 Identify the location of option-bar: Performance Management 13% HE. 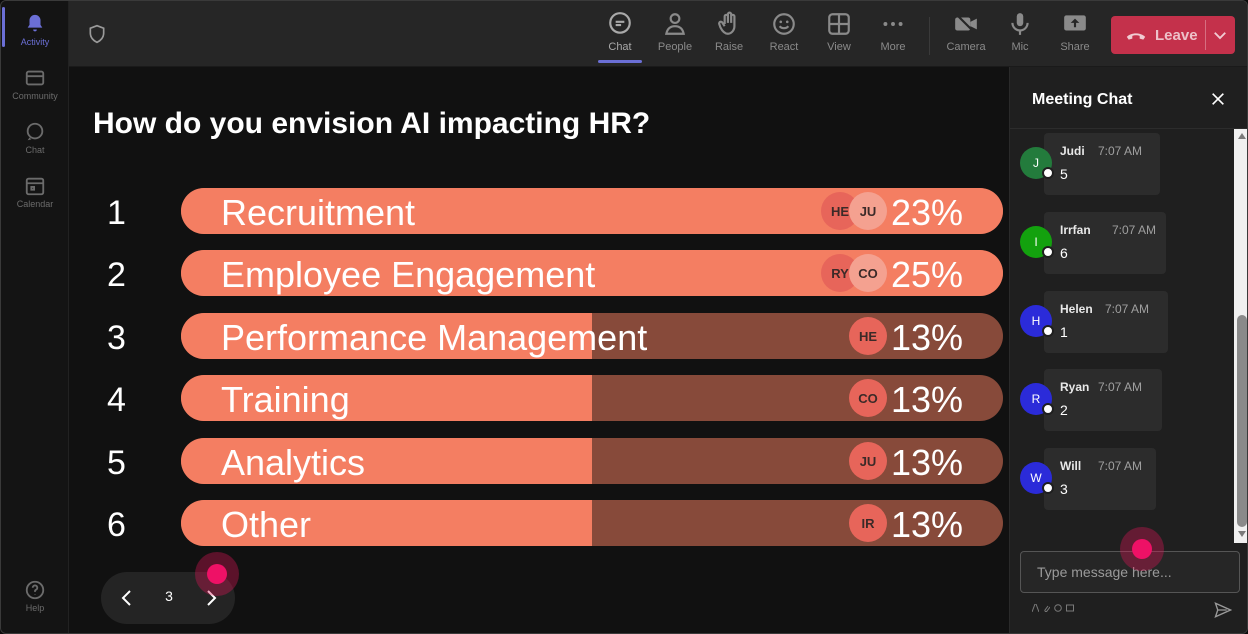
(592, 336).